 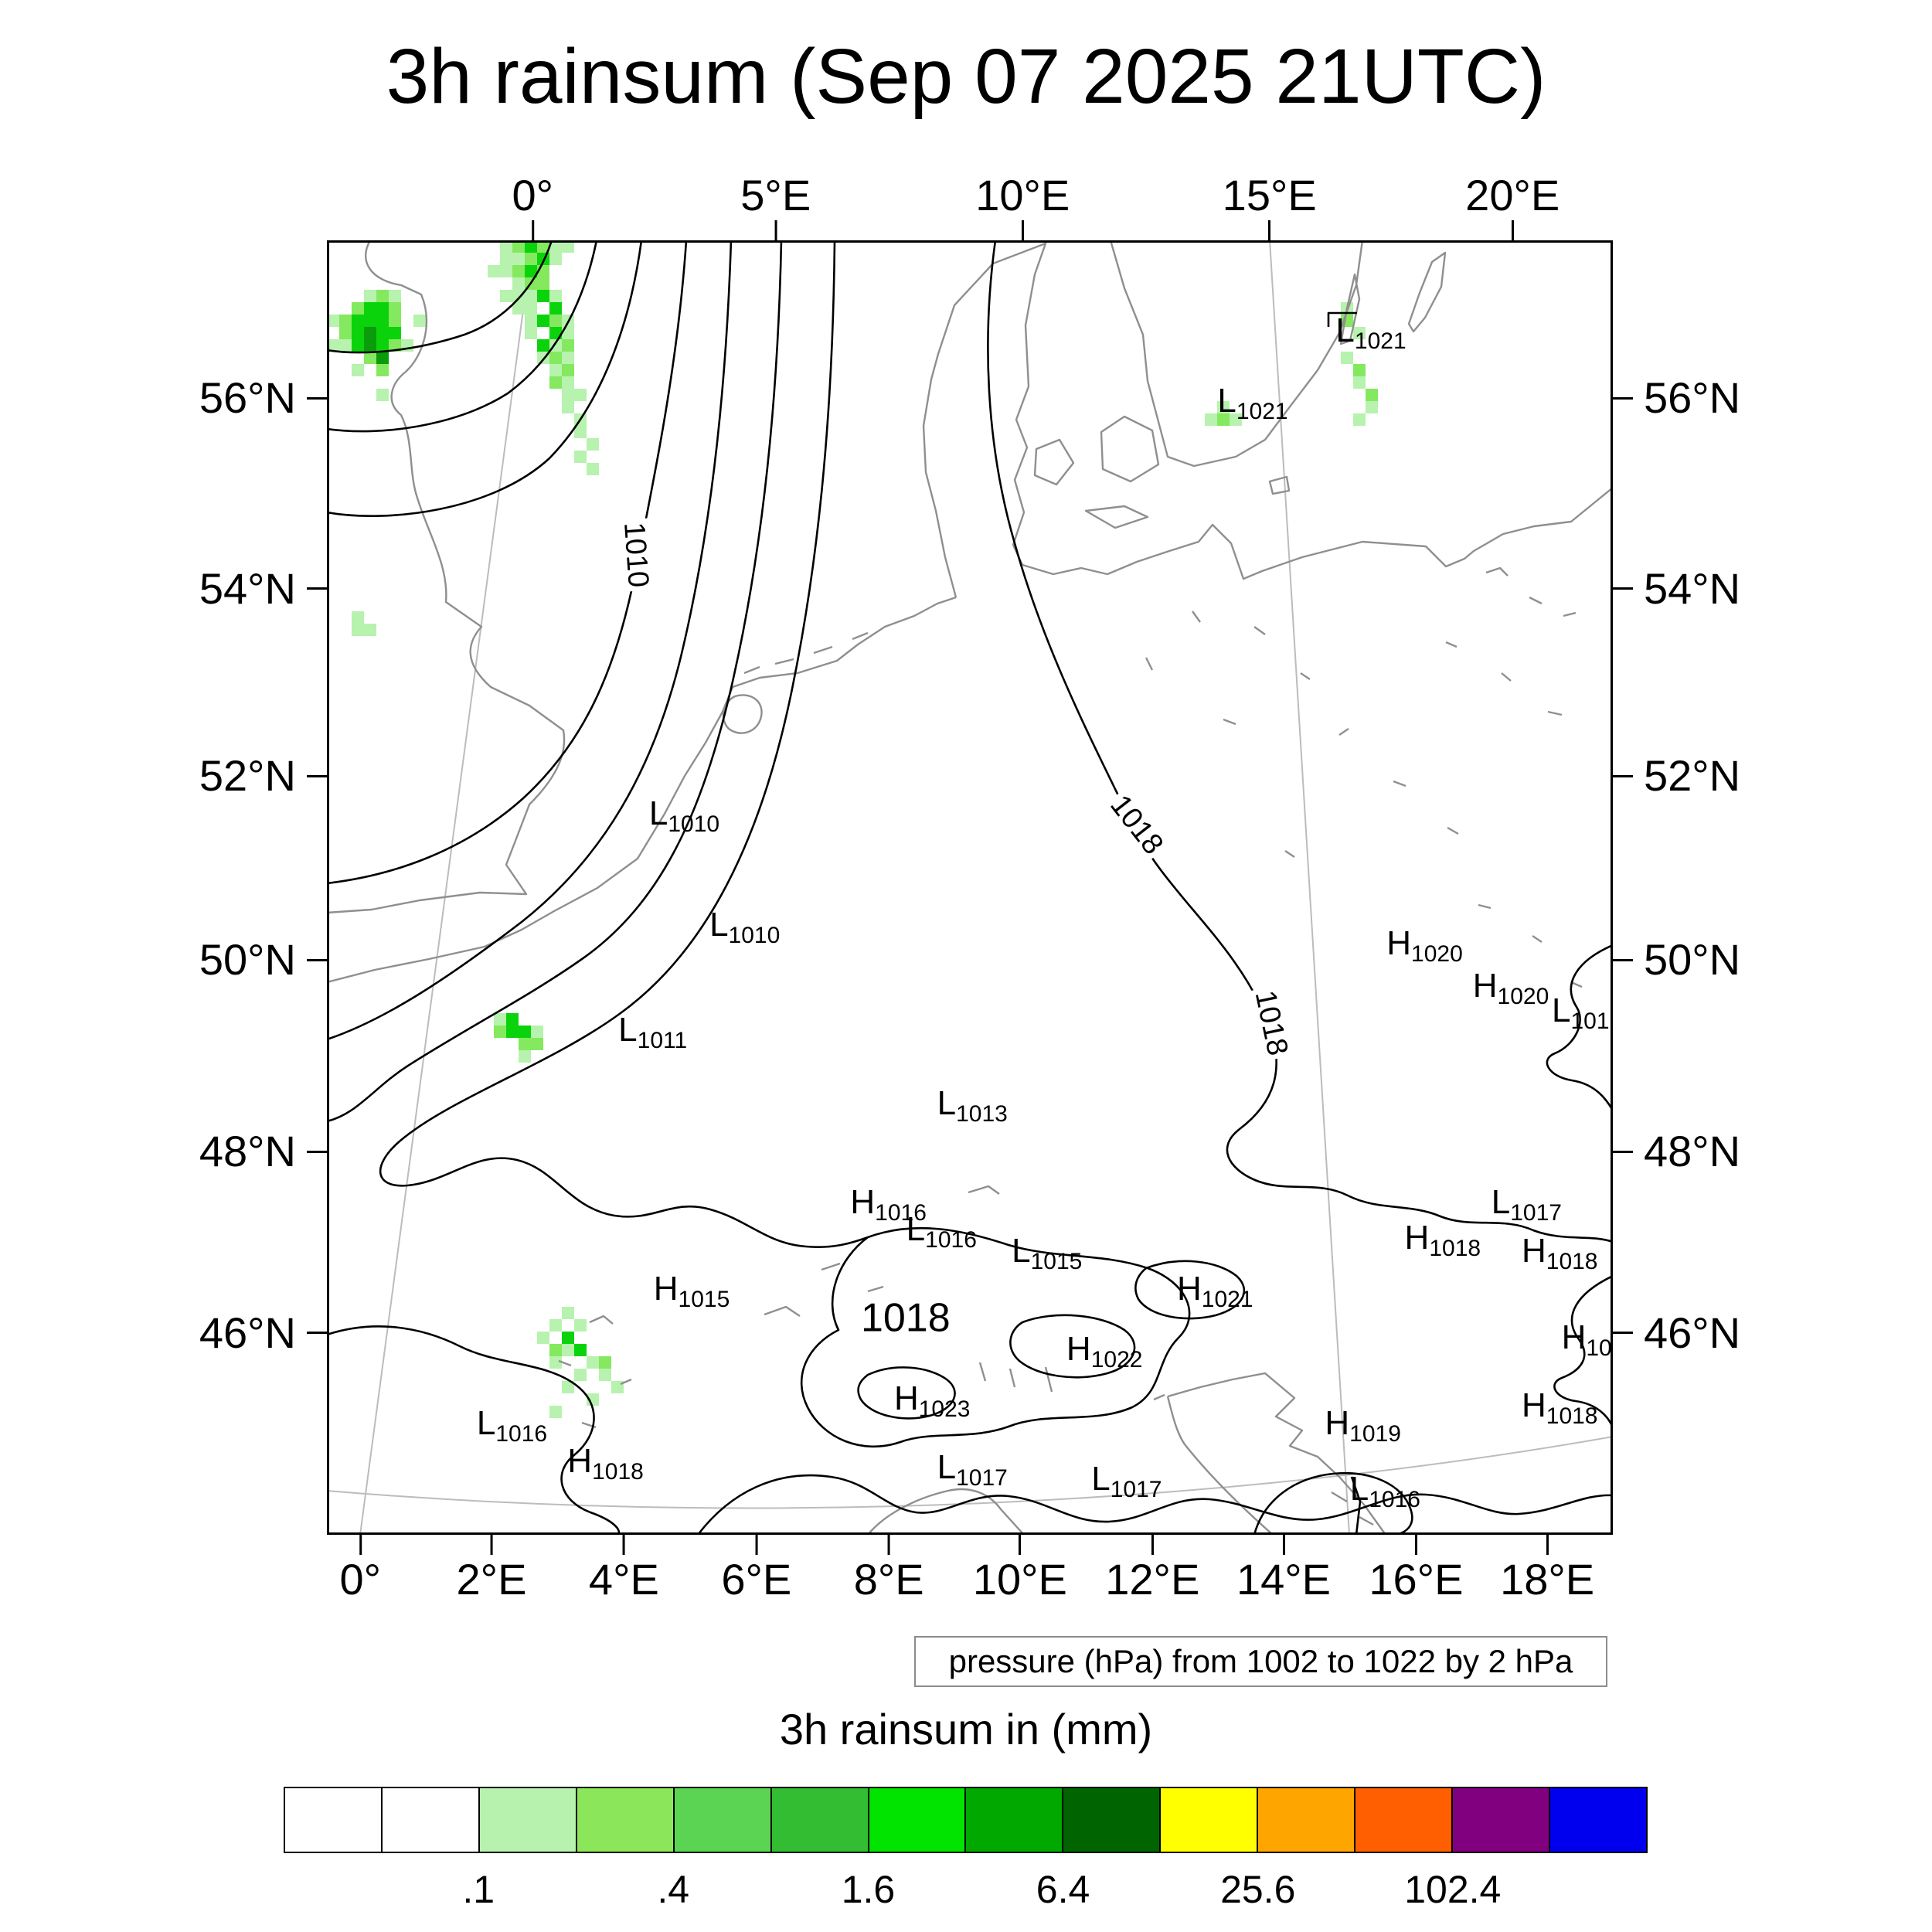 I want to click on axis-left: 56°N 54°N 52°N 50°N 48°N 46°N, so click(x=242, y=887).